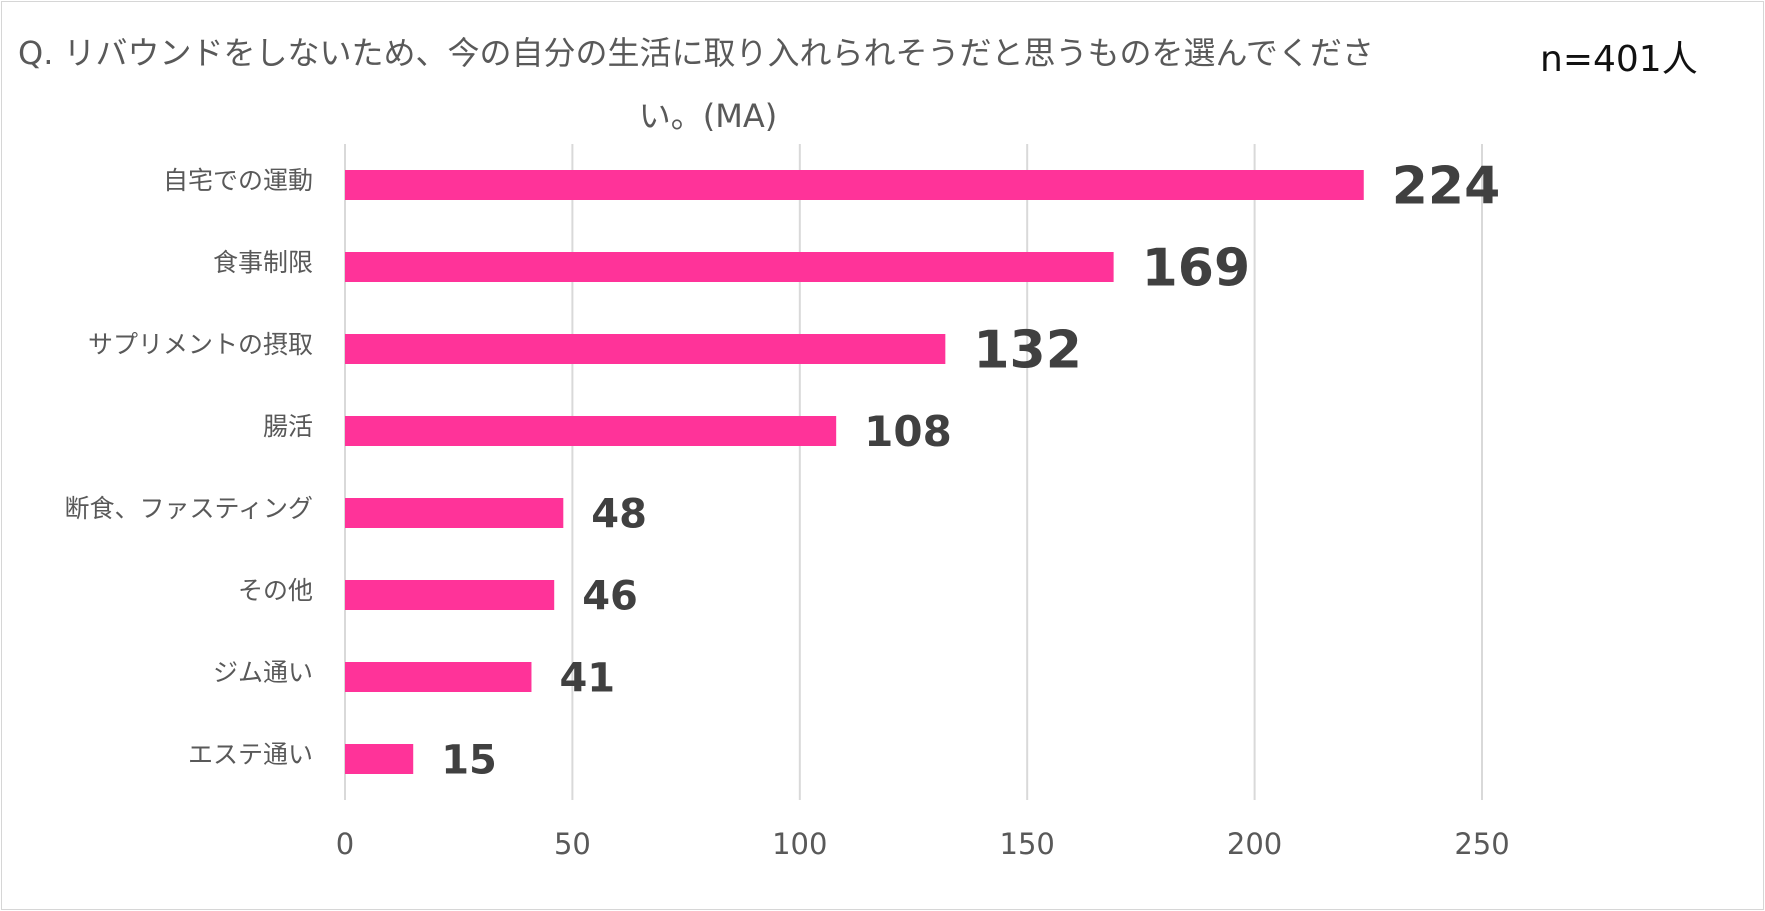 The image size is (1765, 911). What do you see at coordinates (1446, 187) in the screenshot?
I see `value-label: 224` at bounding box center [1446, 187].